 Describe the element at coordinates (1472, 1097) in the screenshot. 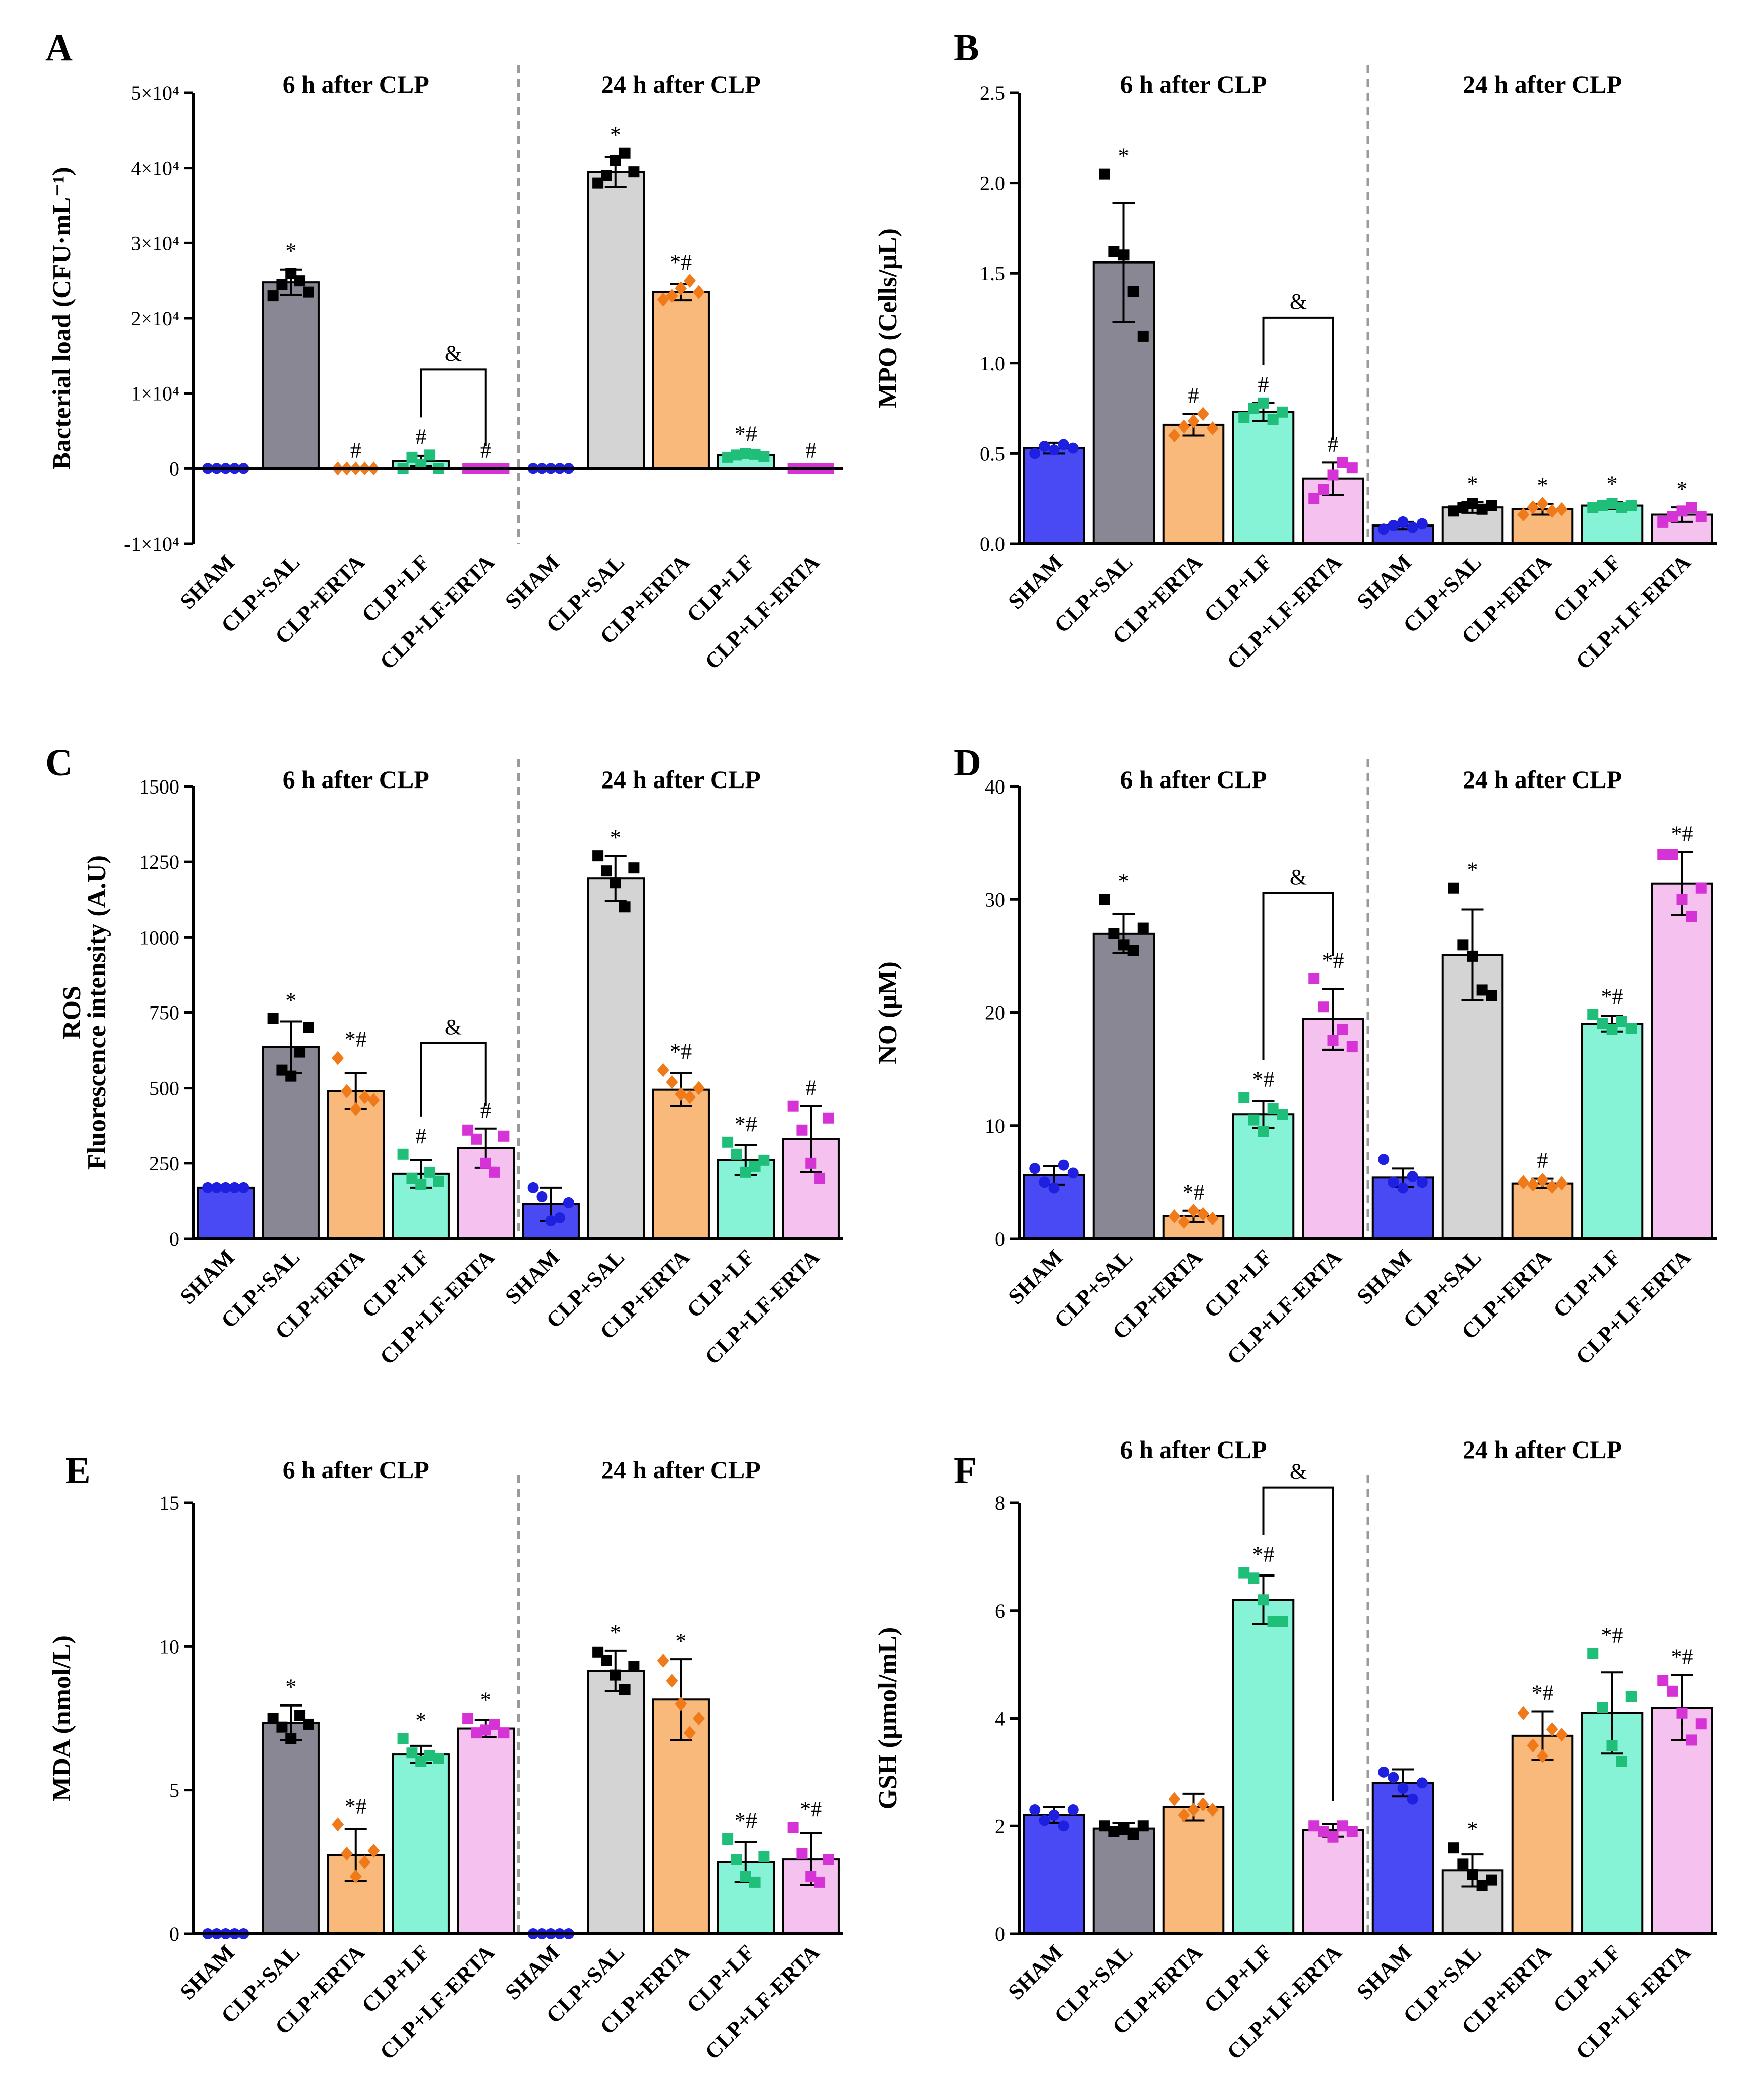

I see `bar-clp-sal` at that location.